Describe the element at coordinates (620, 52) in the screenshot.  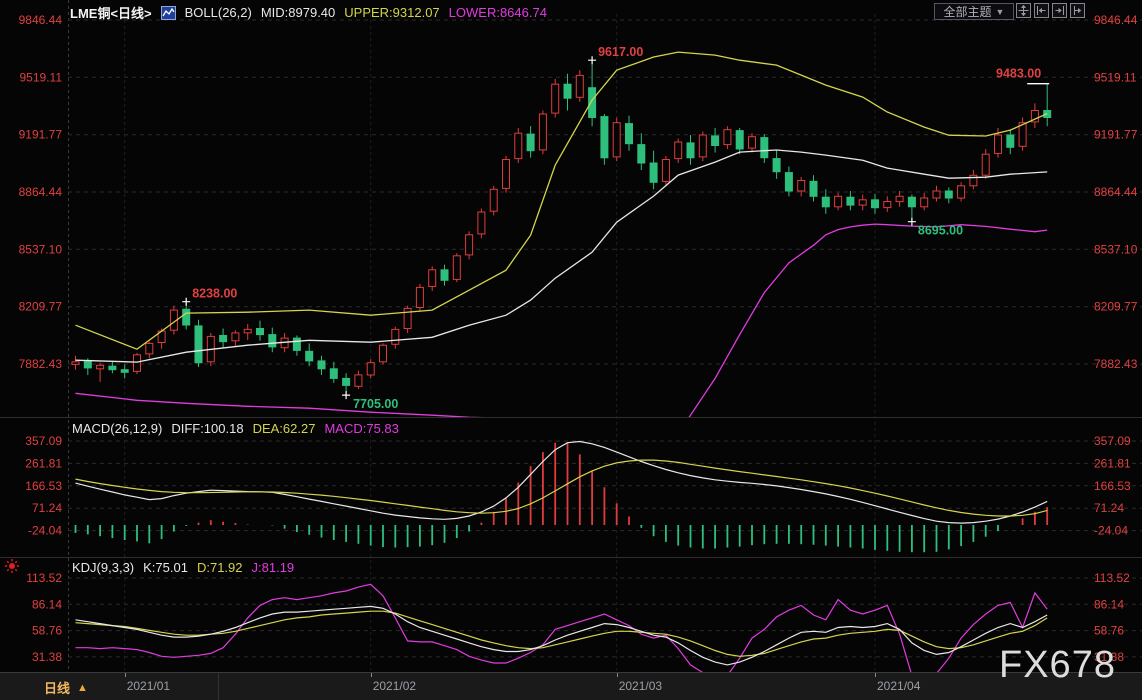
I see `svg-text: 9617.00` at that location.